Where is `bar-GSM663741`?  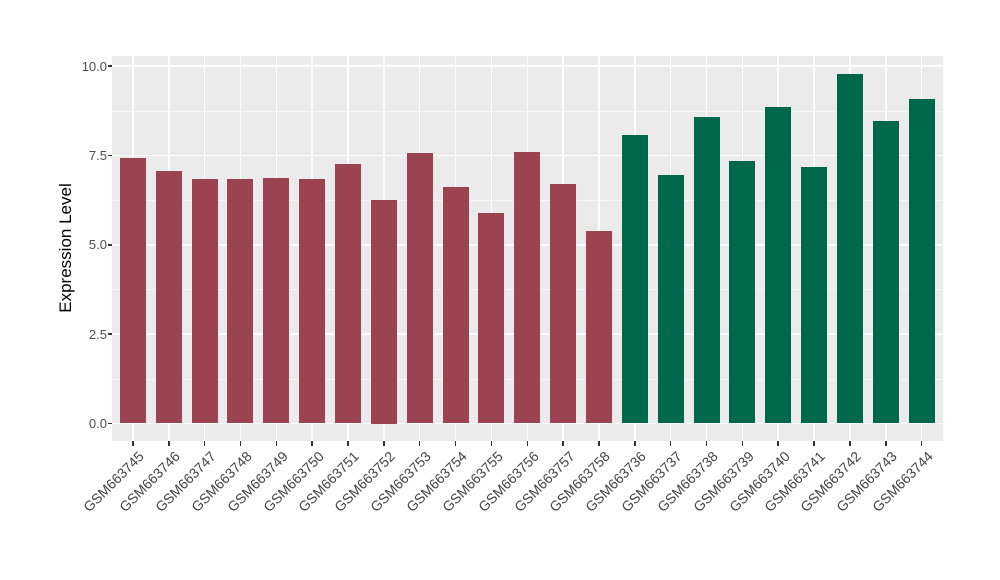
bar-GSM663741 is located at coordinates (814, 295).